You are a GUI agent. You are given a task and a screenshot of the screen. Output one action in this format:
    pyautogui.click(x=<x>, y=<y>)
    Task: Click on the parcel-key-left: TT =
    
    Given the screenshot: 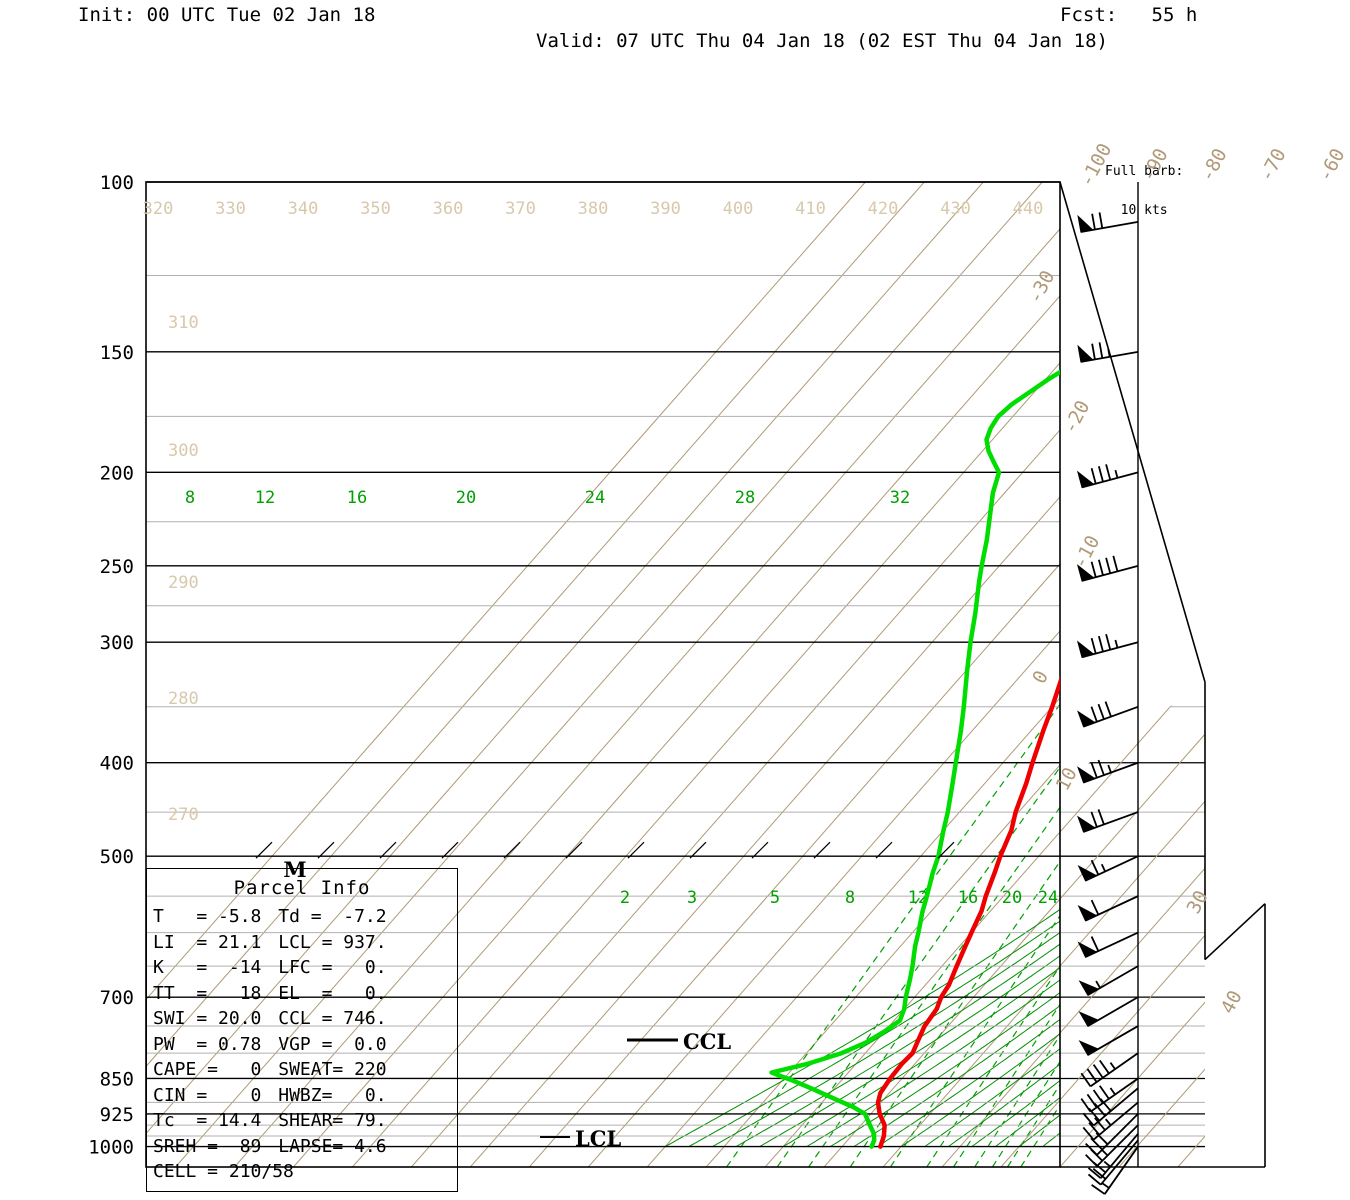 What is the action you would take?
    pyautogui.click(x=180, y=993)
    